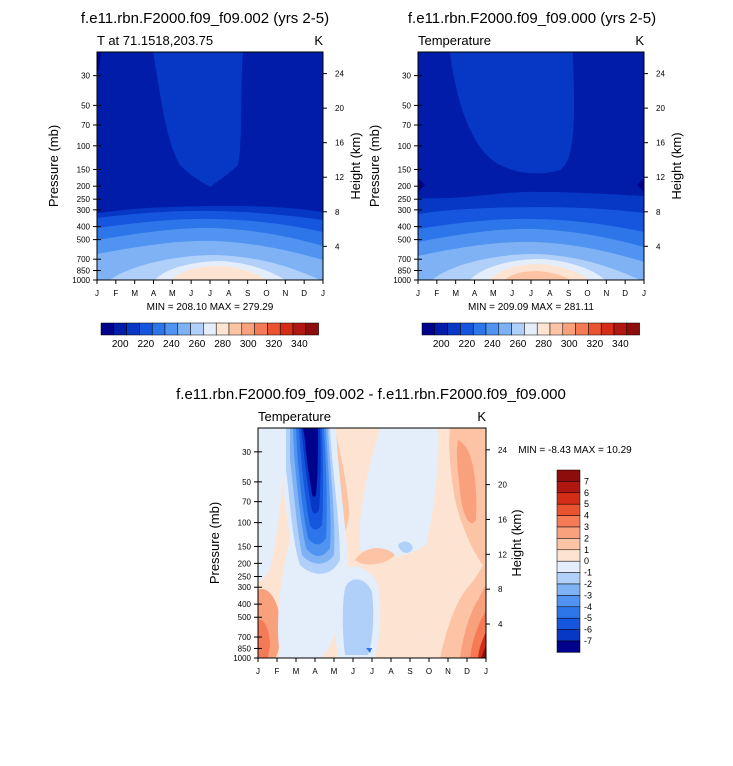 This screenshot has width=733, height=766. Describe the element at coordinates (285, 293) in the screenshot. I see `x-tick-label: N` at that location.